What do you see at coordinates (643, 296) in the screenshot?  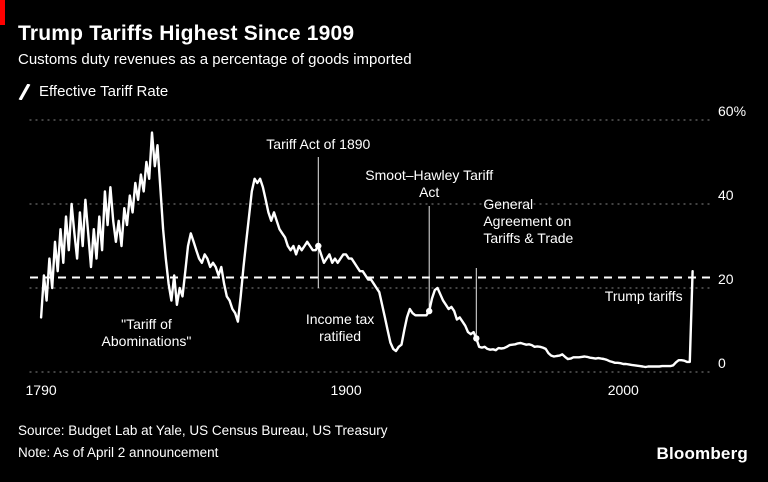 I see `annotation-trump-tariffs: Trump tariffs` at bounding box center [643, 296].